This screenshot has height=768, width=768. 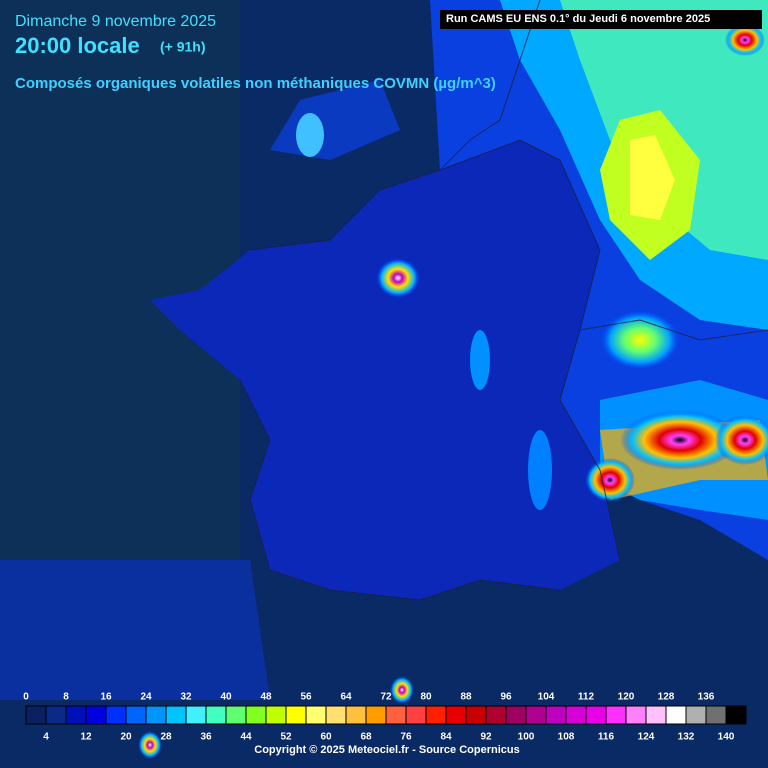 I want to click on date: Dimanche 9 novembre 2025, so click(x=115, y=21).